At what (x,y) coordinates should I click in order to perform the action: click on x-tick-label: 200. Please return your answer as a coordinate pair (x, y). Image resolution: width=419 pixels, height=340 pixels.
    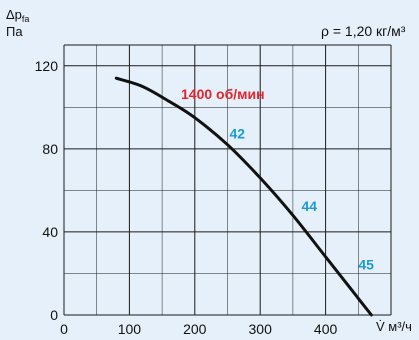
    Looking at the image, I should click on (195, 329).